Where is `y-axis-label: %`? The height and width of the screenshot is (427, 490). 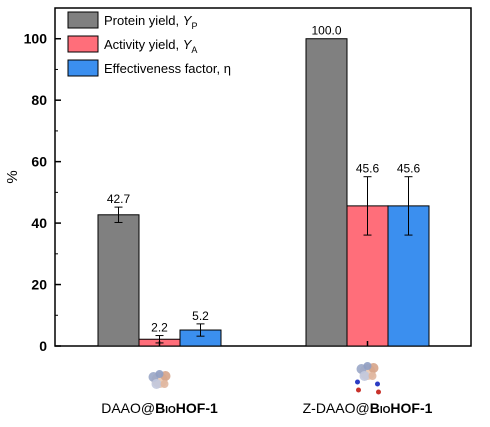
y-axis-label: % is located at coordinates (12, 176).